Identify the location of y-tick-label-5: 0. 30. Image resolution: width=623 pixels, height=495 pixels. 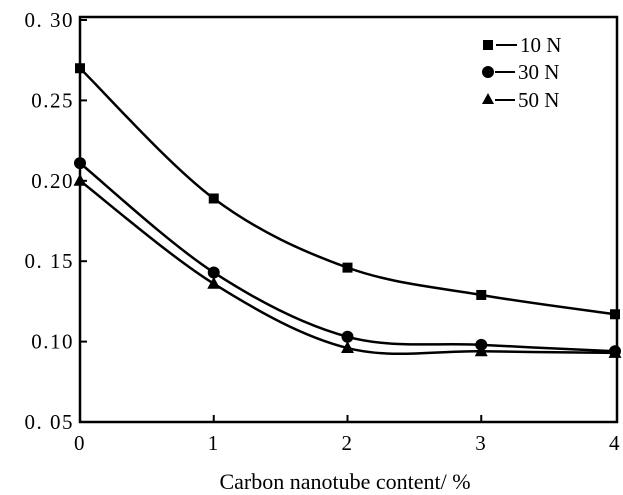
(50, 20).